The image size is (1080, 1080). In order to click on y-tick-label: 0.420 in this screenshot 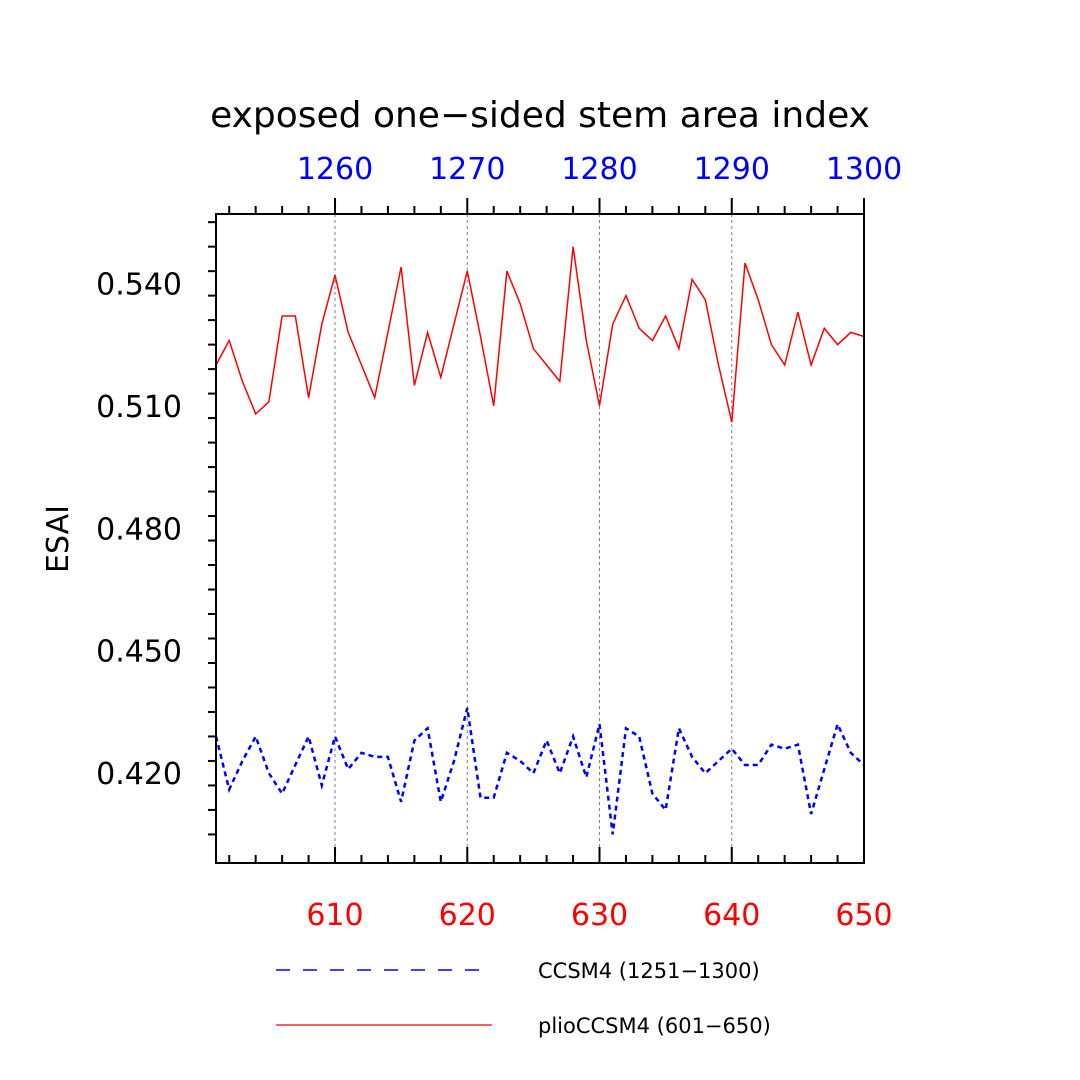, I will do `click(139, 774)`.